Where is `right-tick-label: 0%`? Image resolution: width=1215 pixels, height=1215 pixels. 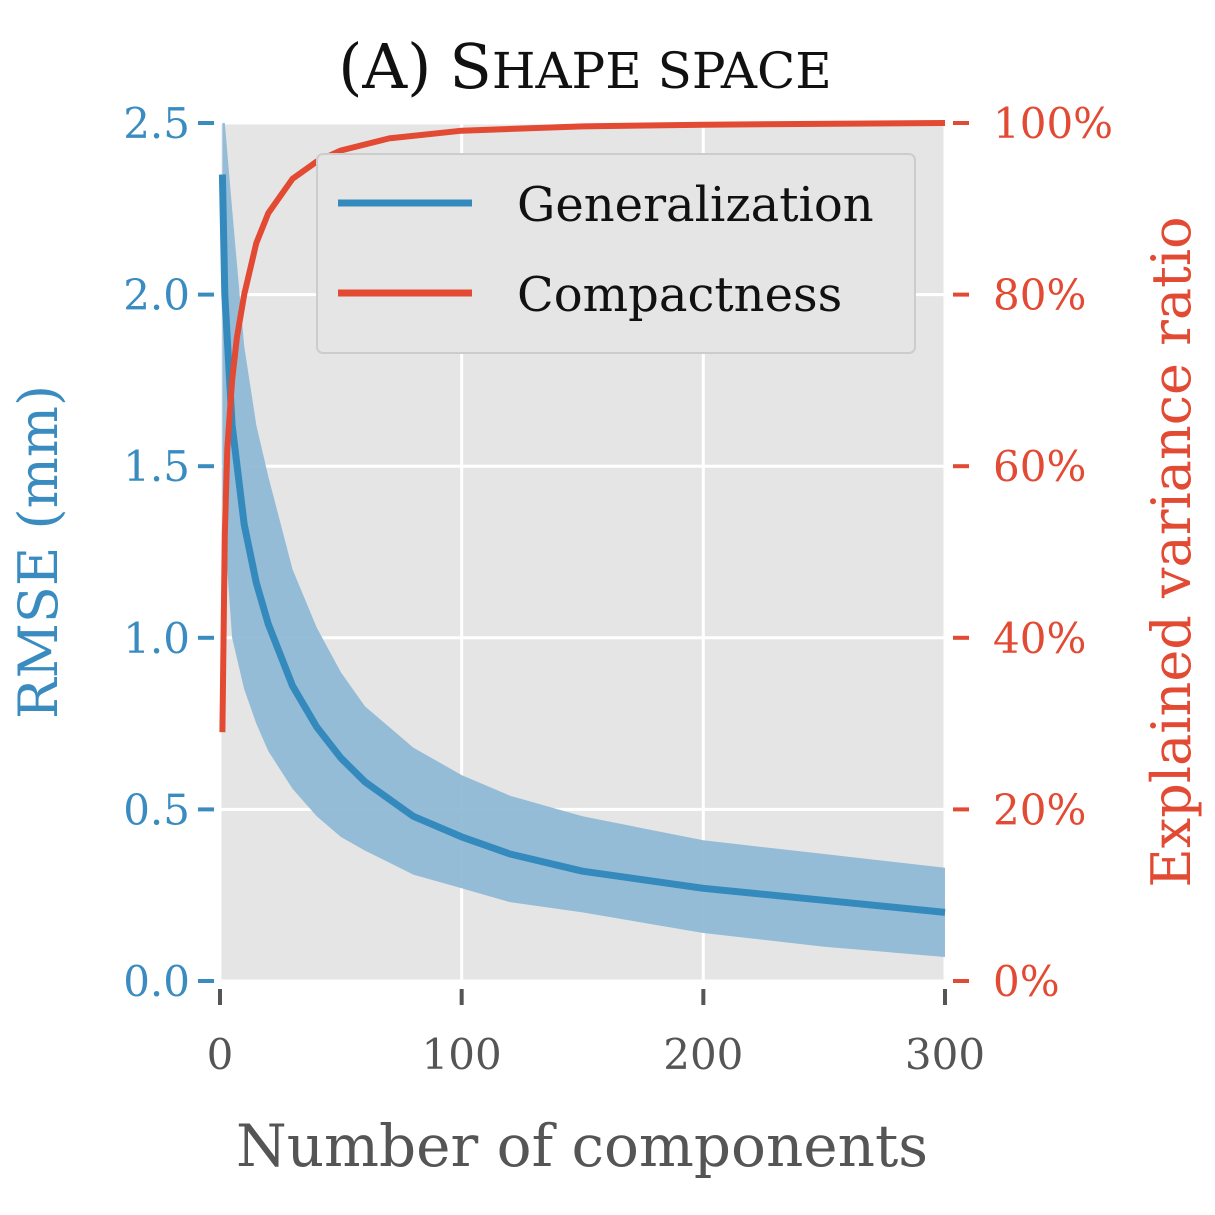 right-tick-label: 0% is located at coordinates (1026, 981).